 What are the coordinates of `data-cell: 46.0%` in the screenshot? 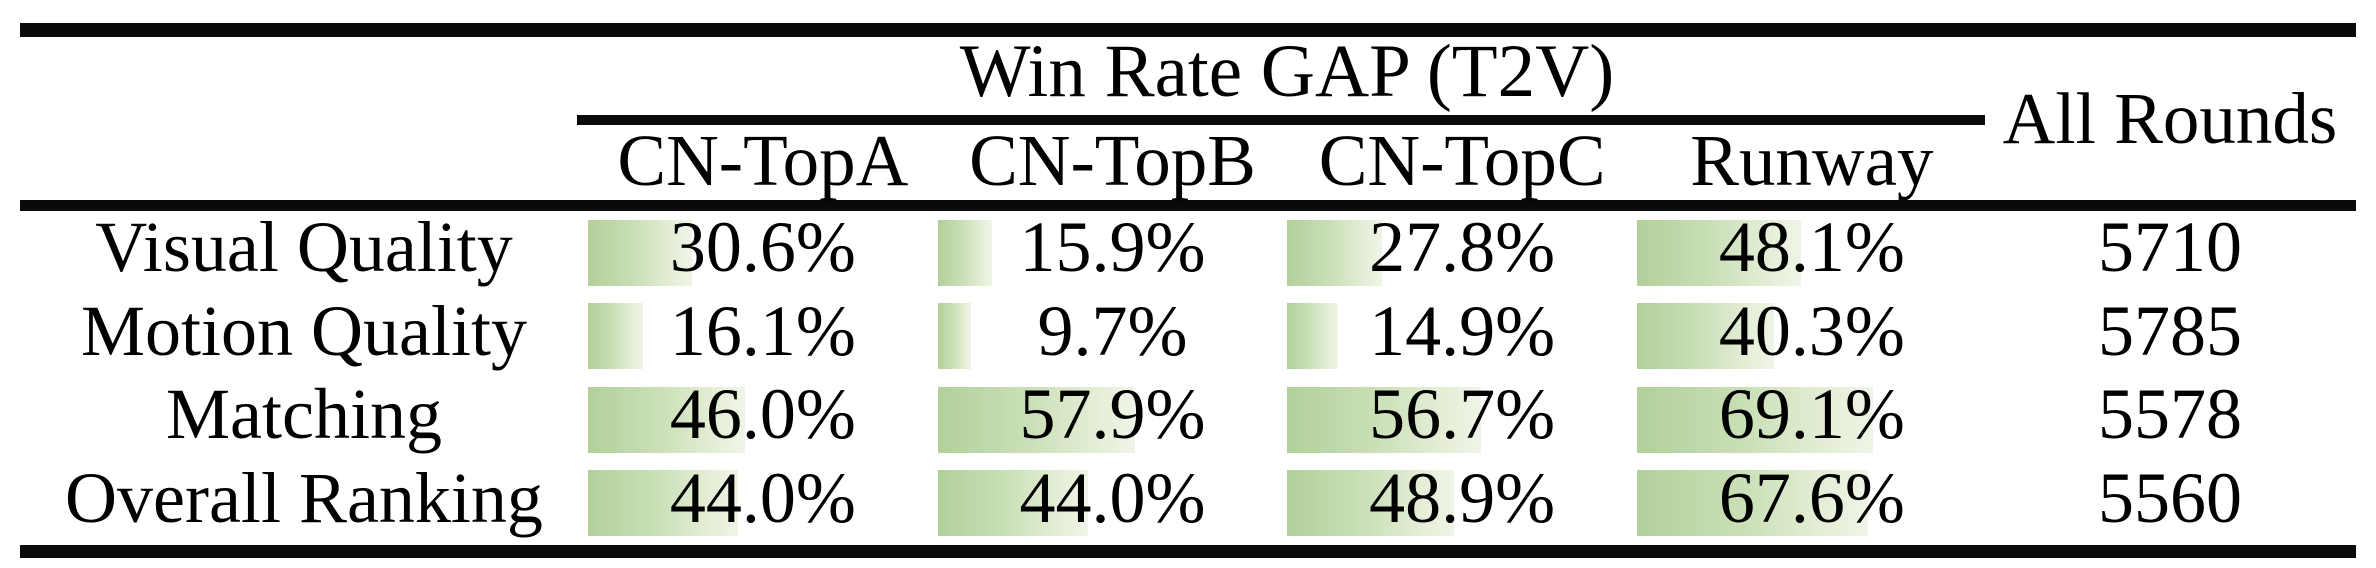 It's located at (763, 414).